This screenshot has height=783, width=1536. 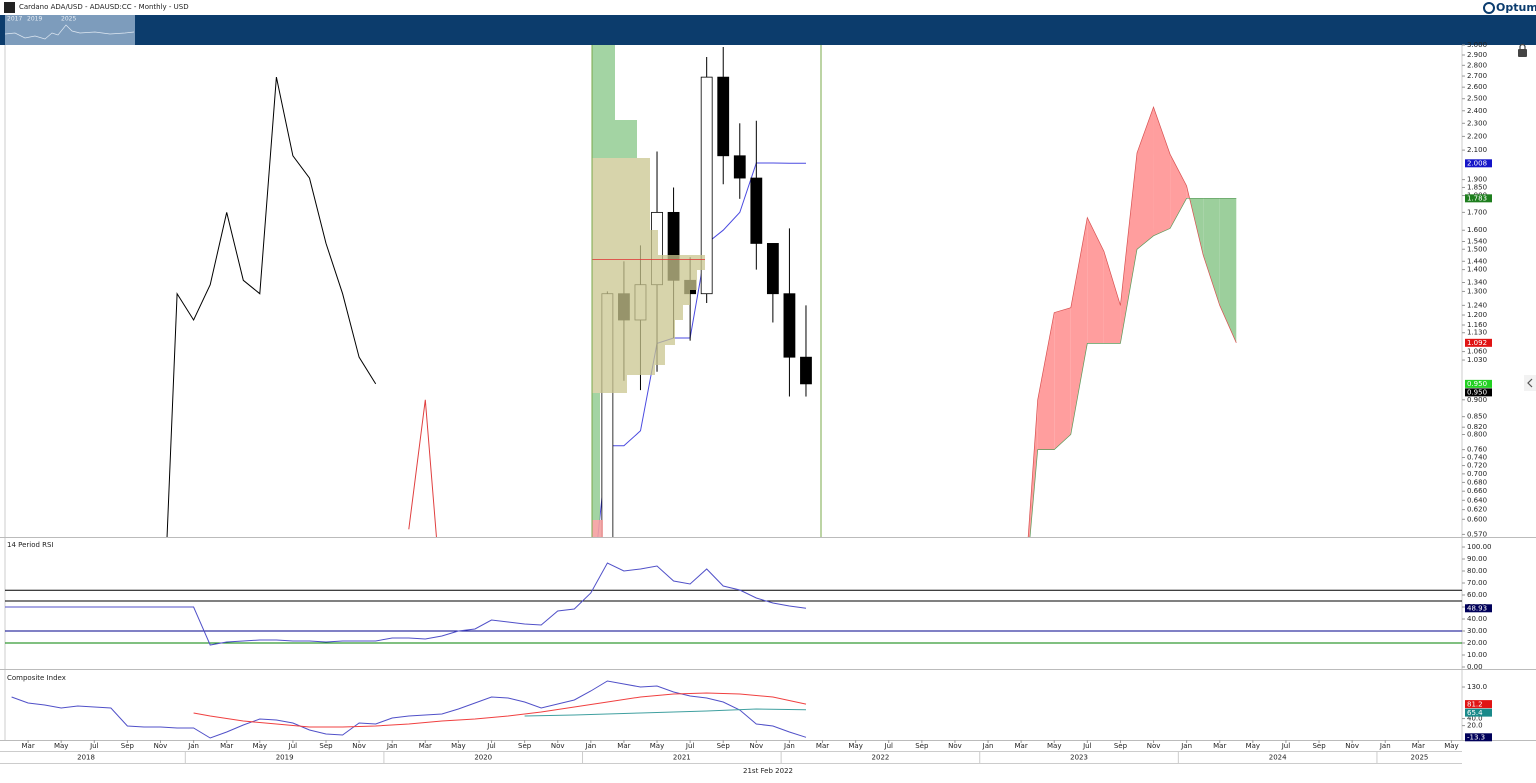 What do you see at coordinates (1477, 643) in the screenshot?
I see `y-tick-label: 20.00` at bounding box center [1477, 643].